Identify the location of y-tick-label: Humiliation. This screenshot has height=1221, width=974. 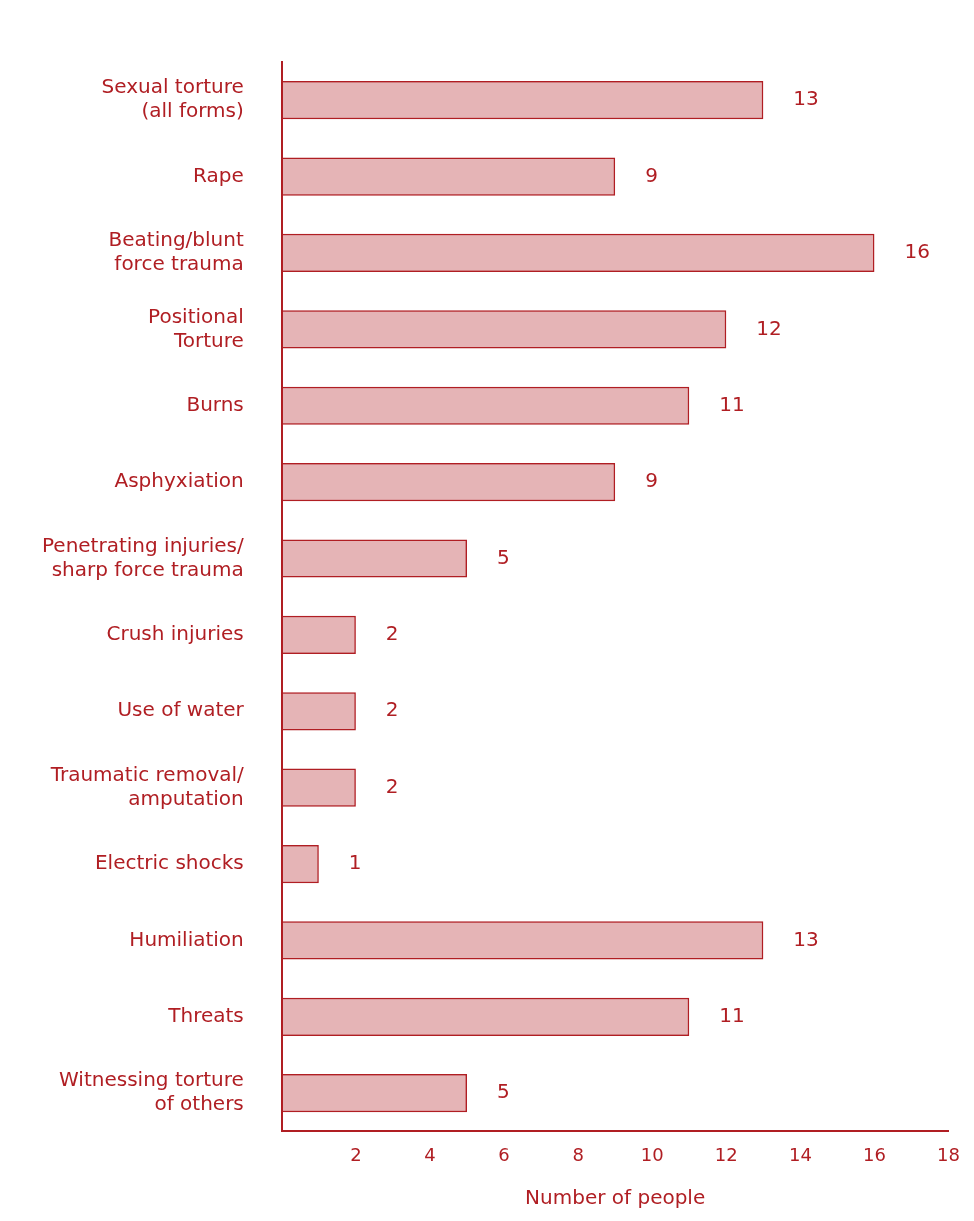
(186, 938).